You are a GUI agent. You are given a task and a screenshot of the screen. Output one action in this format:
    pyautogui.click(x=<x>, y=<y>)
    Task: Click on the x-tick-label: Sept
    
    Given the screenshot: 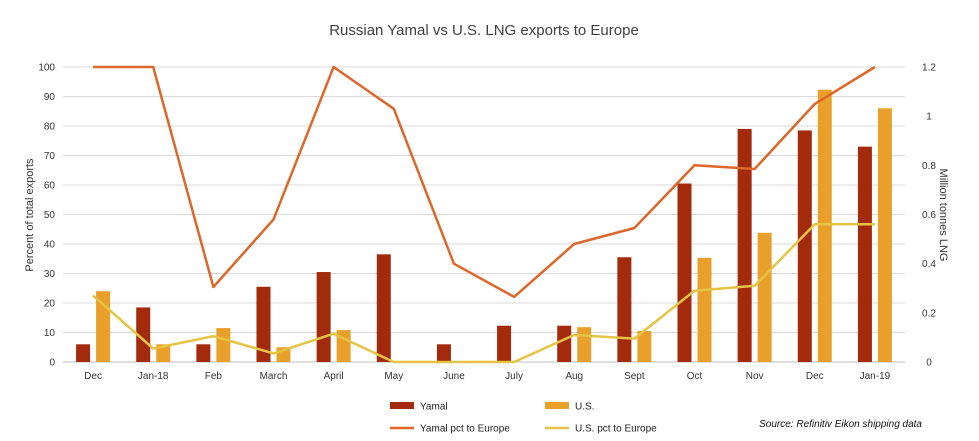 What is the action you would take?
    pyautogui.click(x=634, y=376)
    